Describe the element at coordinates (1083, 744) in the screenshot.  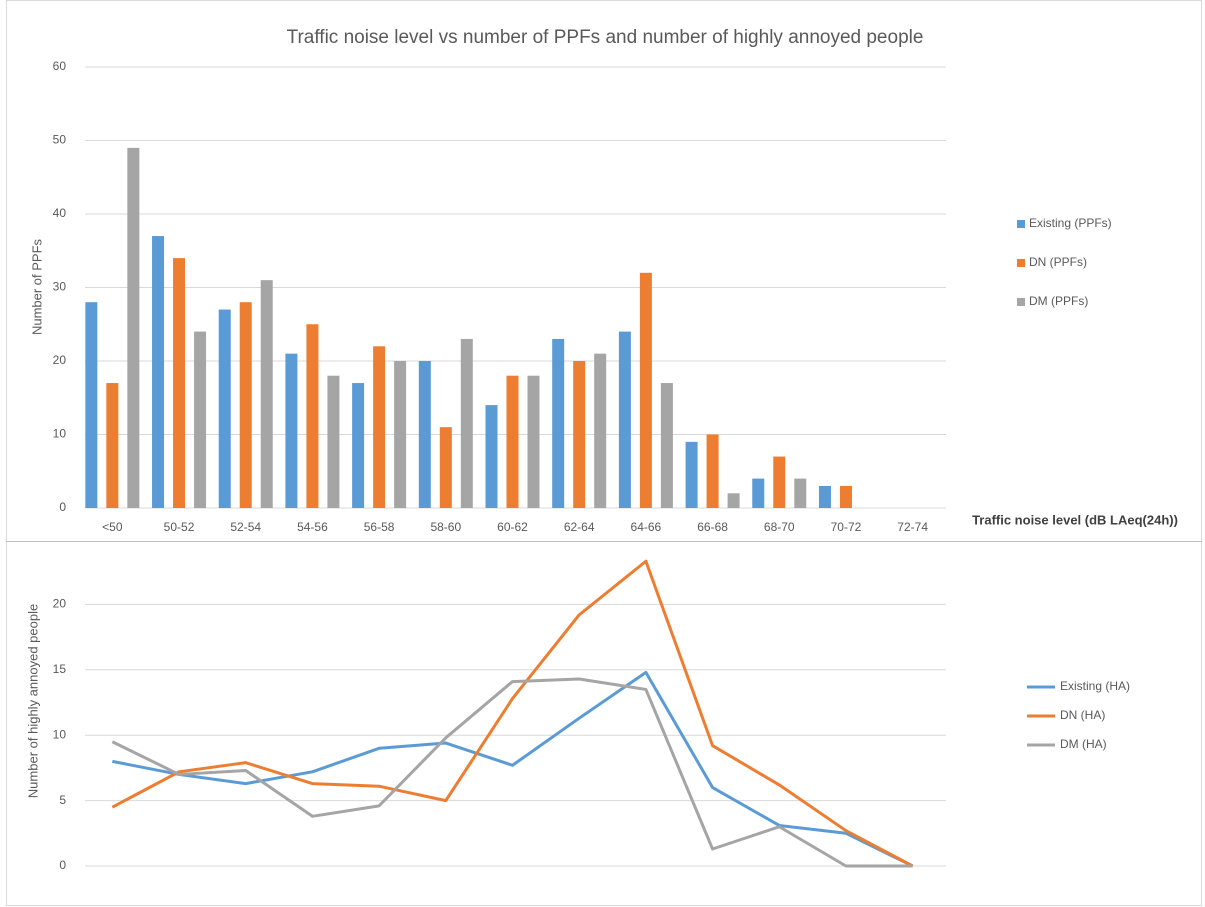
I see `legend-label: DM (HA)` at that location.